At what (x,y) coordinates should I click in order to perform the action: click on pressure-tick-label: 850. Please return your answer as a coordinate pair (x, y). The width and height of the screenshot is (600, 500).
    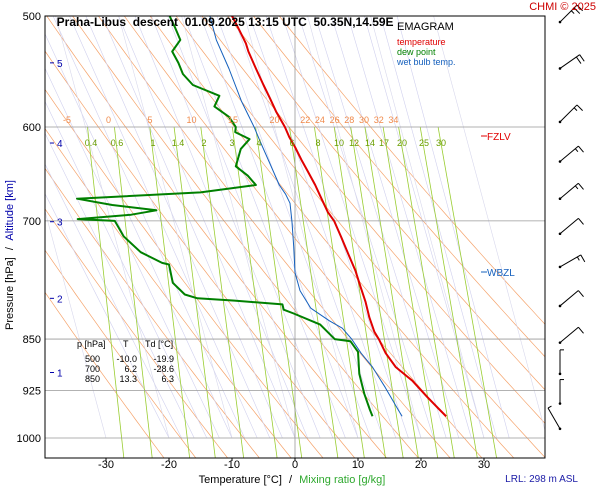
    Looking at the image, I should click on (32, 340).